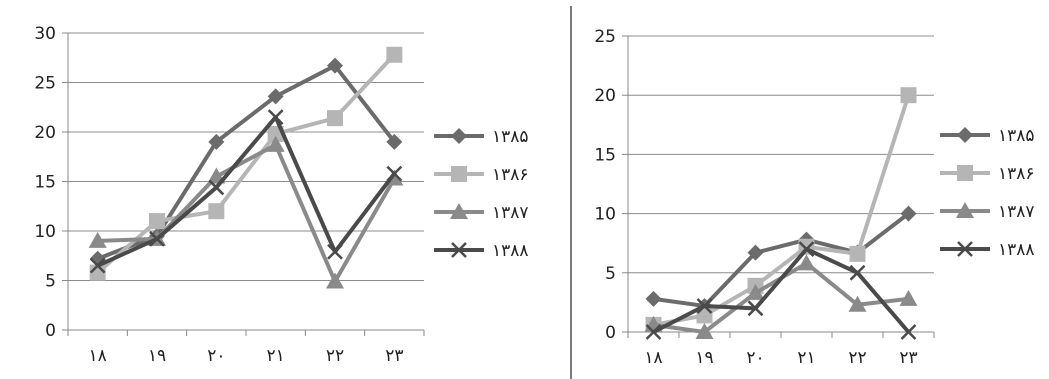 This screenshot has height=379, width=1049. Describe the element at coordinates (45, 34) in the screenshot. I see `y-tick-label: 30` at that location.